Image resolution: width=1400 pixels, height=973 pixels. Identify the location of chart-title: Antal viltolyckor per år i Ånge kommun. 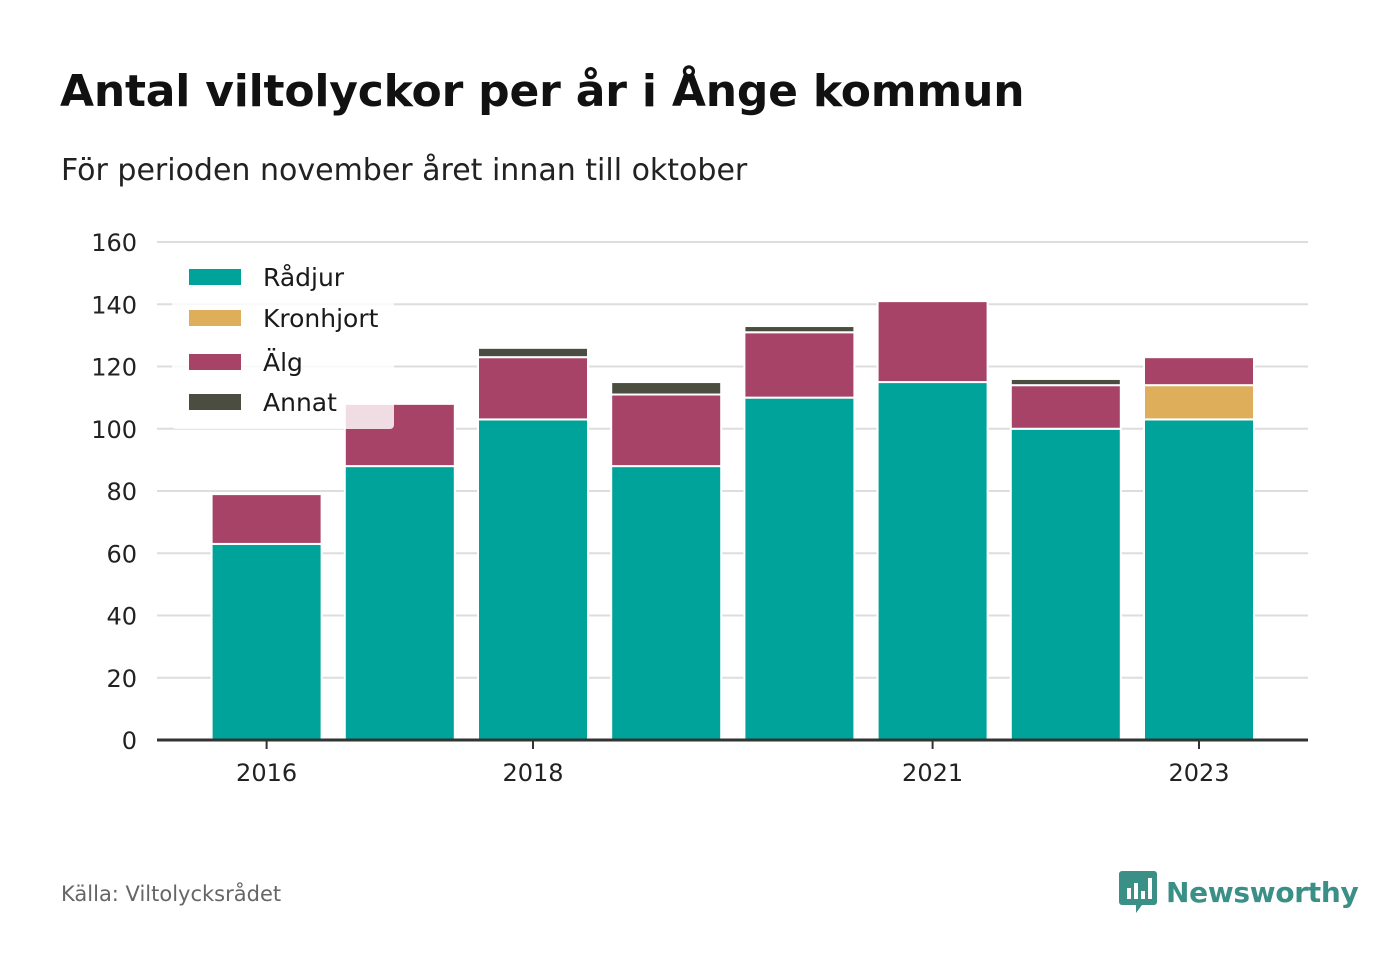
(542, 91).